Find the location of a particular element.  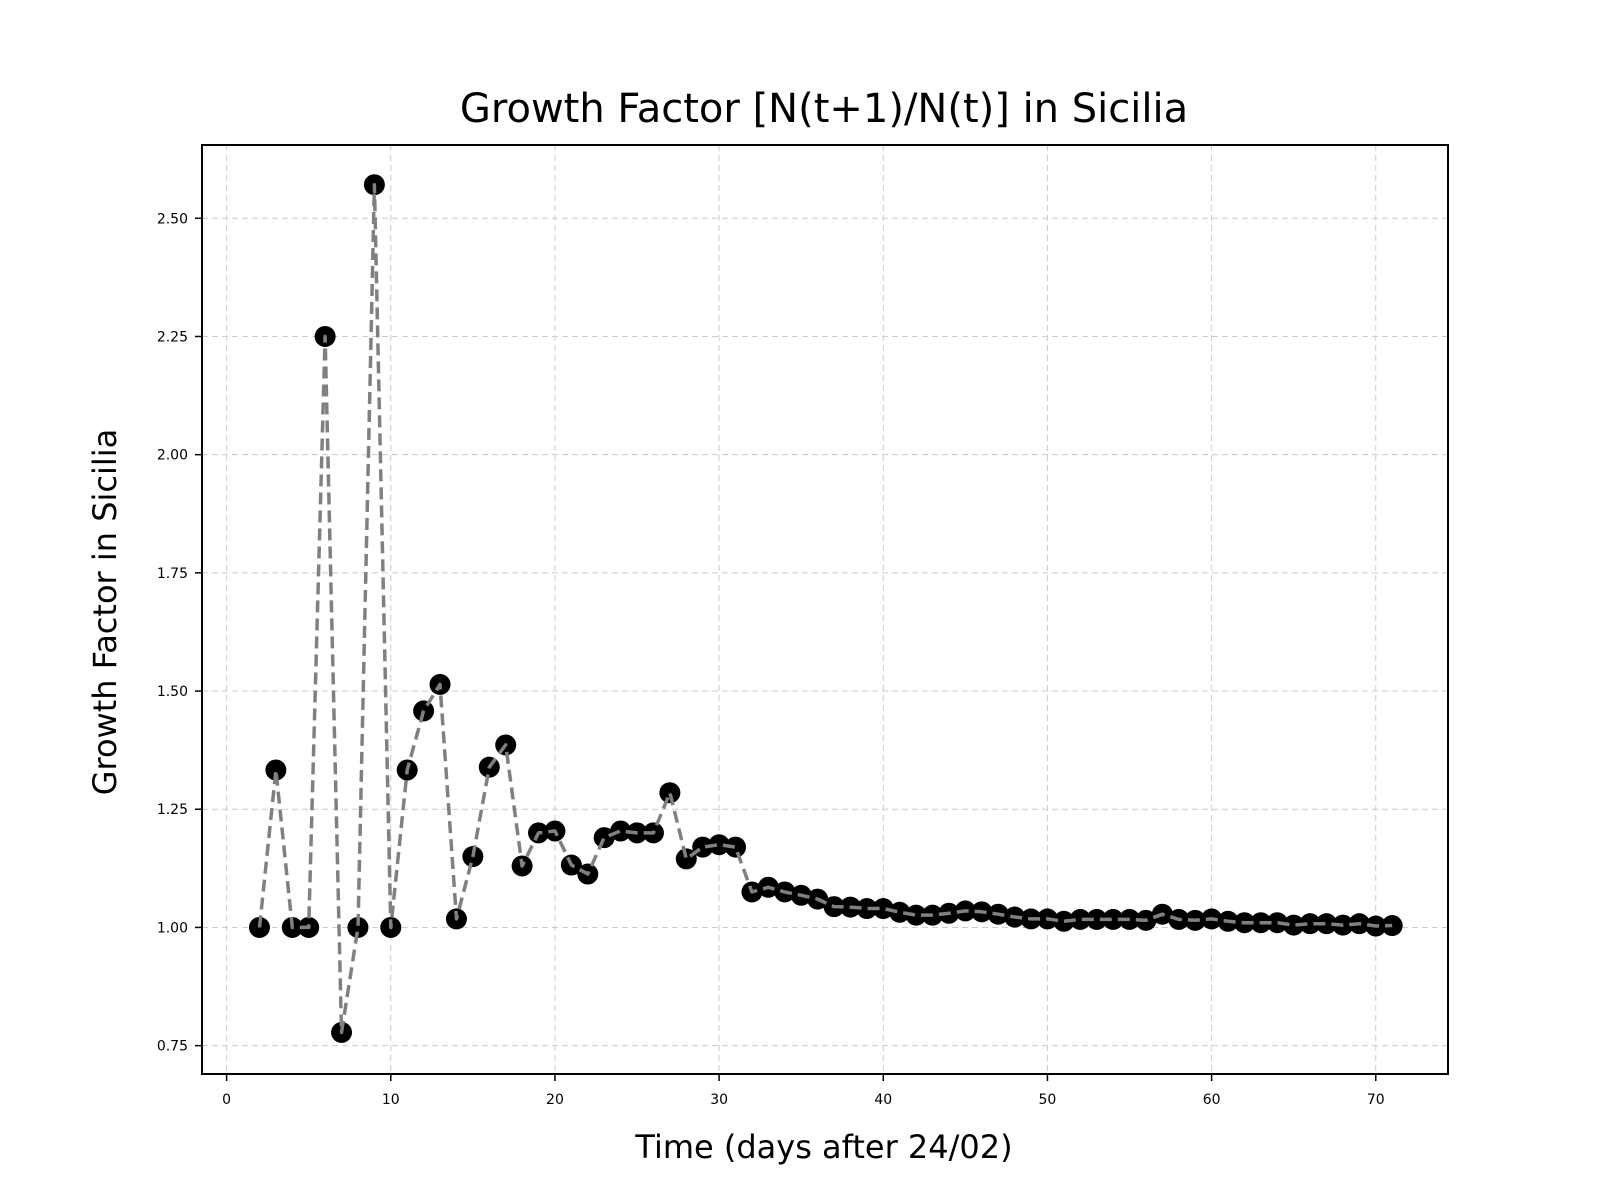

chart-title: Growth Factor [N(t+1)/N(t)] in Sicilia is located at coordinates (824, 109).